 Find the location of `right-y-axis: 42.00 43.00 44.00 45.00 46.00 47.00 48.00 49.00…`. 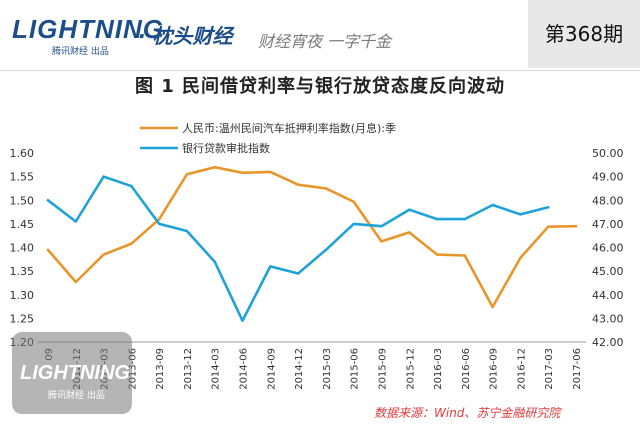

right-y-axis: 42.00 43.00 44.00 45.00 46.00 47.00 48.00 49.00… is located at coordinates (608, 248).